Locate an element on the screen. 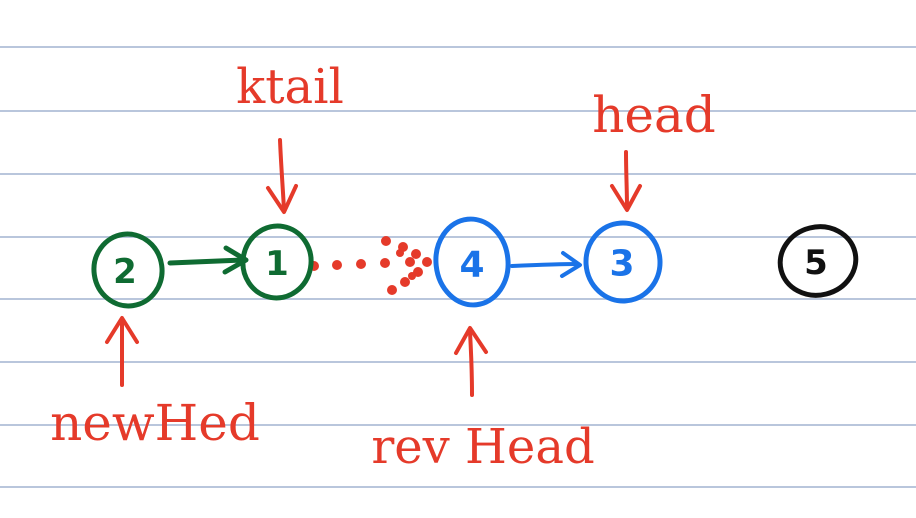 This screenshot has width=916, height=518. label-head: head is located at coordinates (654, 115).